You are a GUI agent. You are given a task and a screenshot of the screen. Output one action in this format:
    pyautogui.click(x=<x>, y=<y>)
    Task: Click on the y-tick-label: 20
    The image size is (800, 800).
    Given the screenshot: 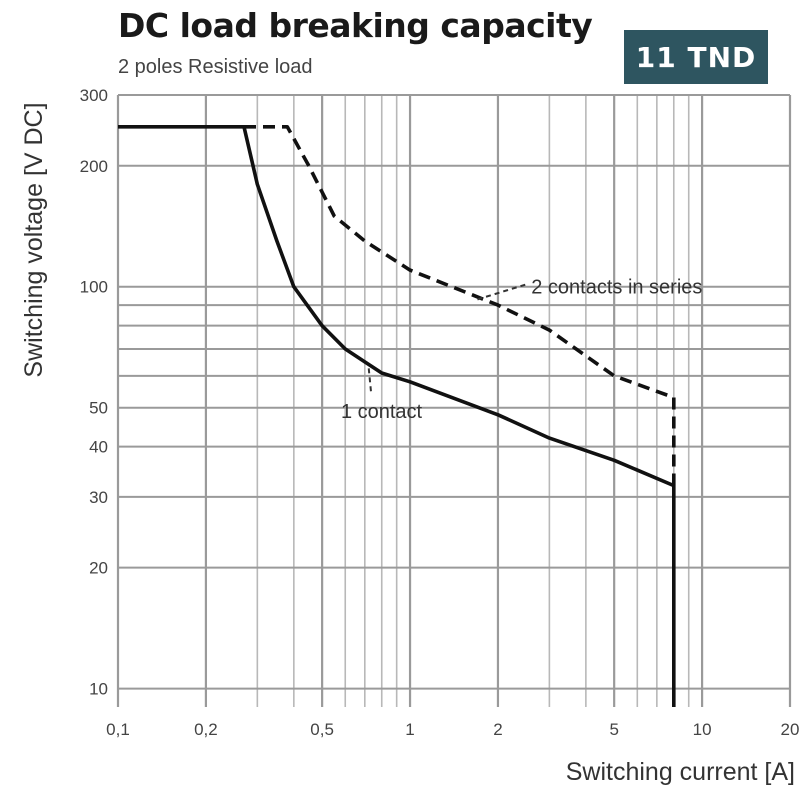 What is the action you would take?
    pyautogui.click(x=98, y=568)
    